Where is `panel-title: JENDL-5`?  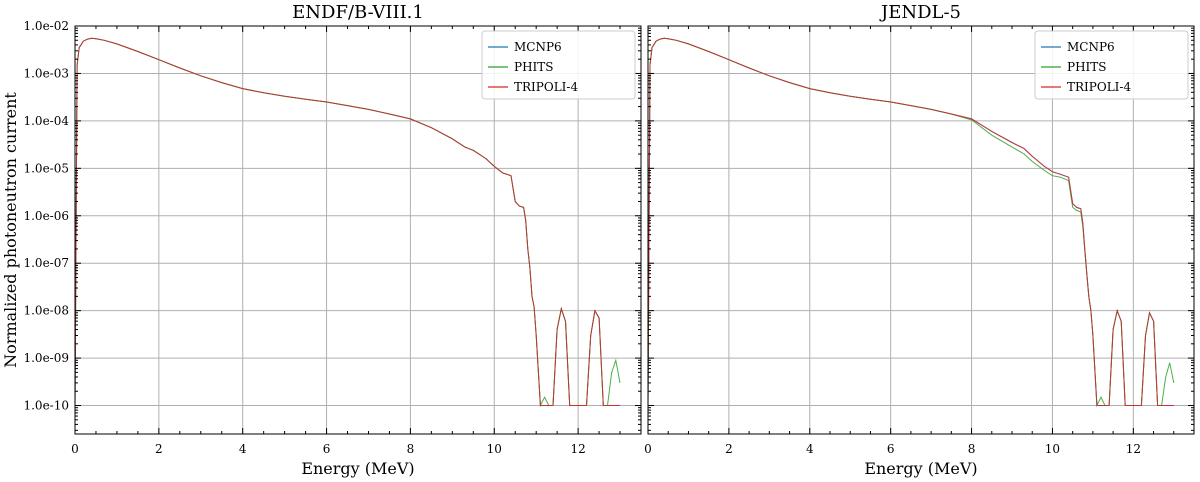
panel-title: JENDL-5 is located at coordinates (920, 12).